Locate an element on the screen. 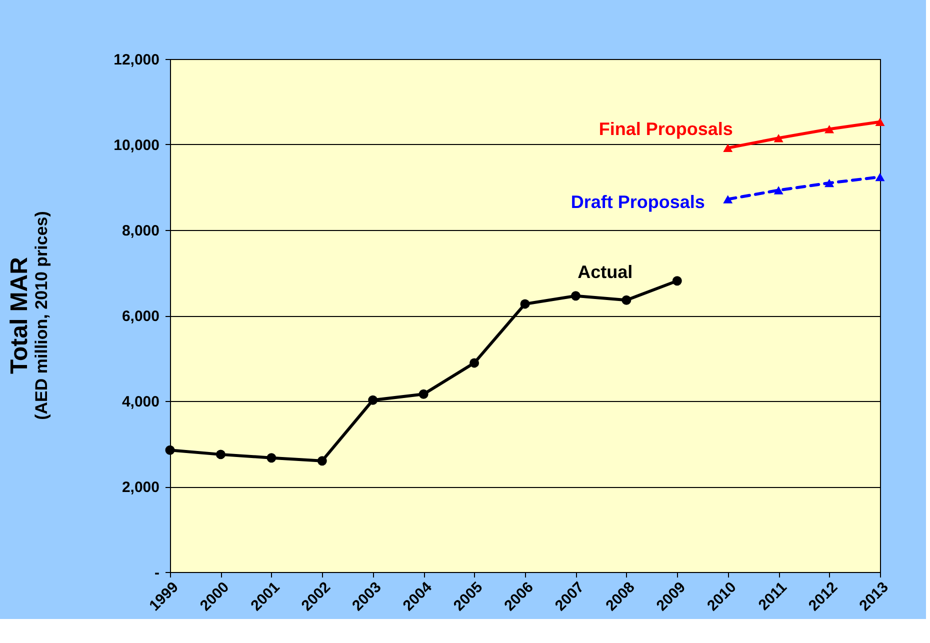 The height and width of the screenshot is (643, 930). y-tick-label: 2,000 is located at coordinates (141, 487).